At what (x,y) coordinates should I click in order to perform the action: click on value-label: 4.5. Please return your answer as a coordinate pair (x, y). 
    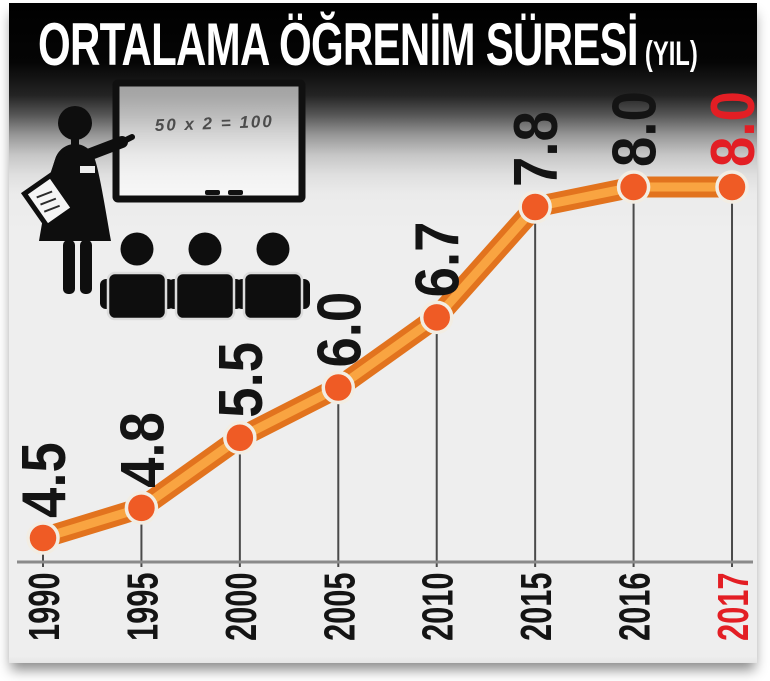
    Looking at the image, I should click on (44, 480).